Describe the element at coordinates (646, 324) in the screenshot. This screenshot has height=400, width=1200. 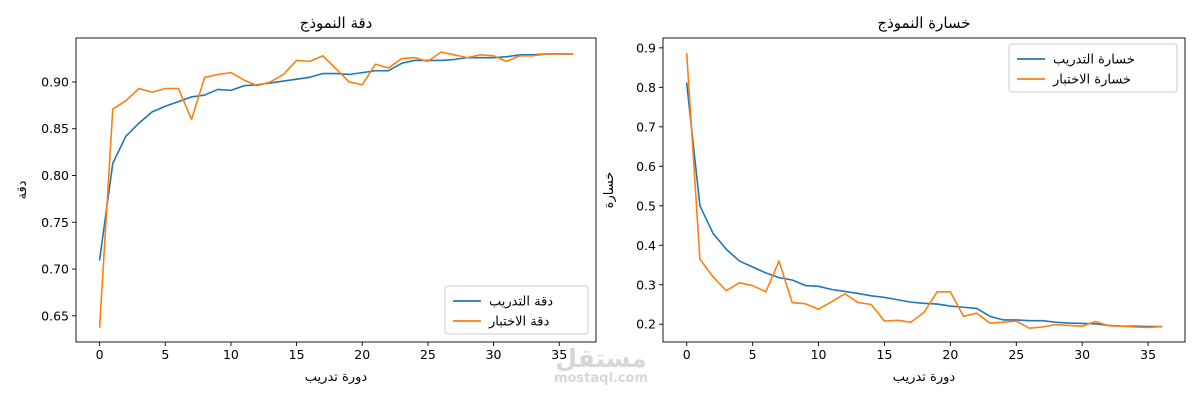
I see `y-tick-label: 0.2` at that location.